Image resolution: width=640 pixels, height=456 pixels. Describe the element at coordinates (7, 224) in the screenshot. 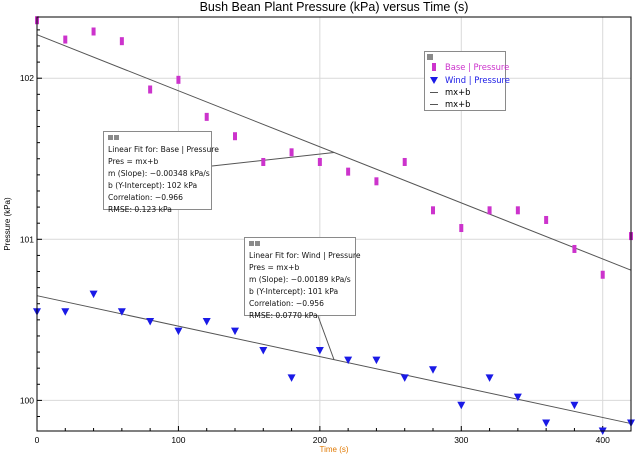

I see `y-axis-label: Pressure (kPa)` at that location.